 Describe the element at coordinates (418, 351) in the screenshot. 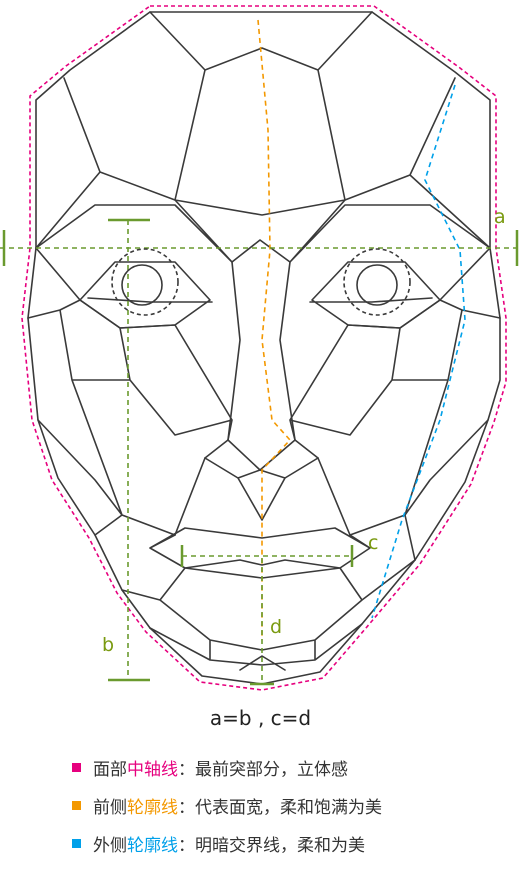

I see `outer-contour-line` at that location.